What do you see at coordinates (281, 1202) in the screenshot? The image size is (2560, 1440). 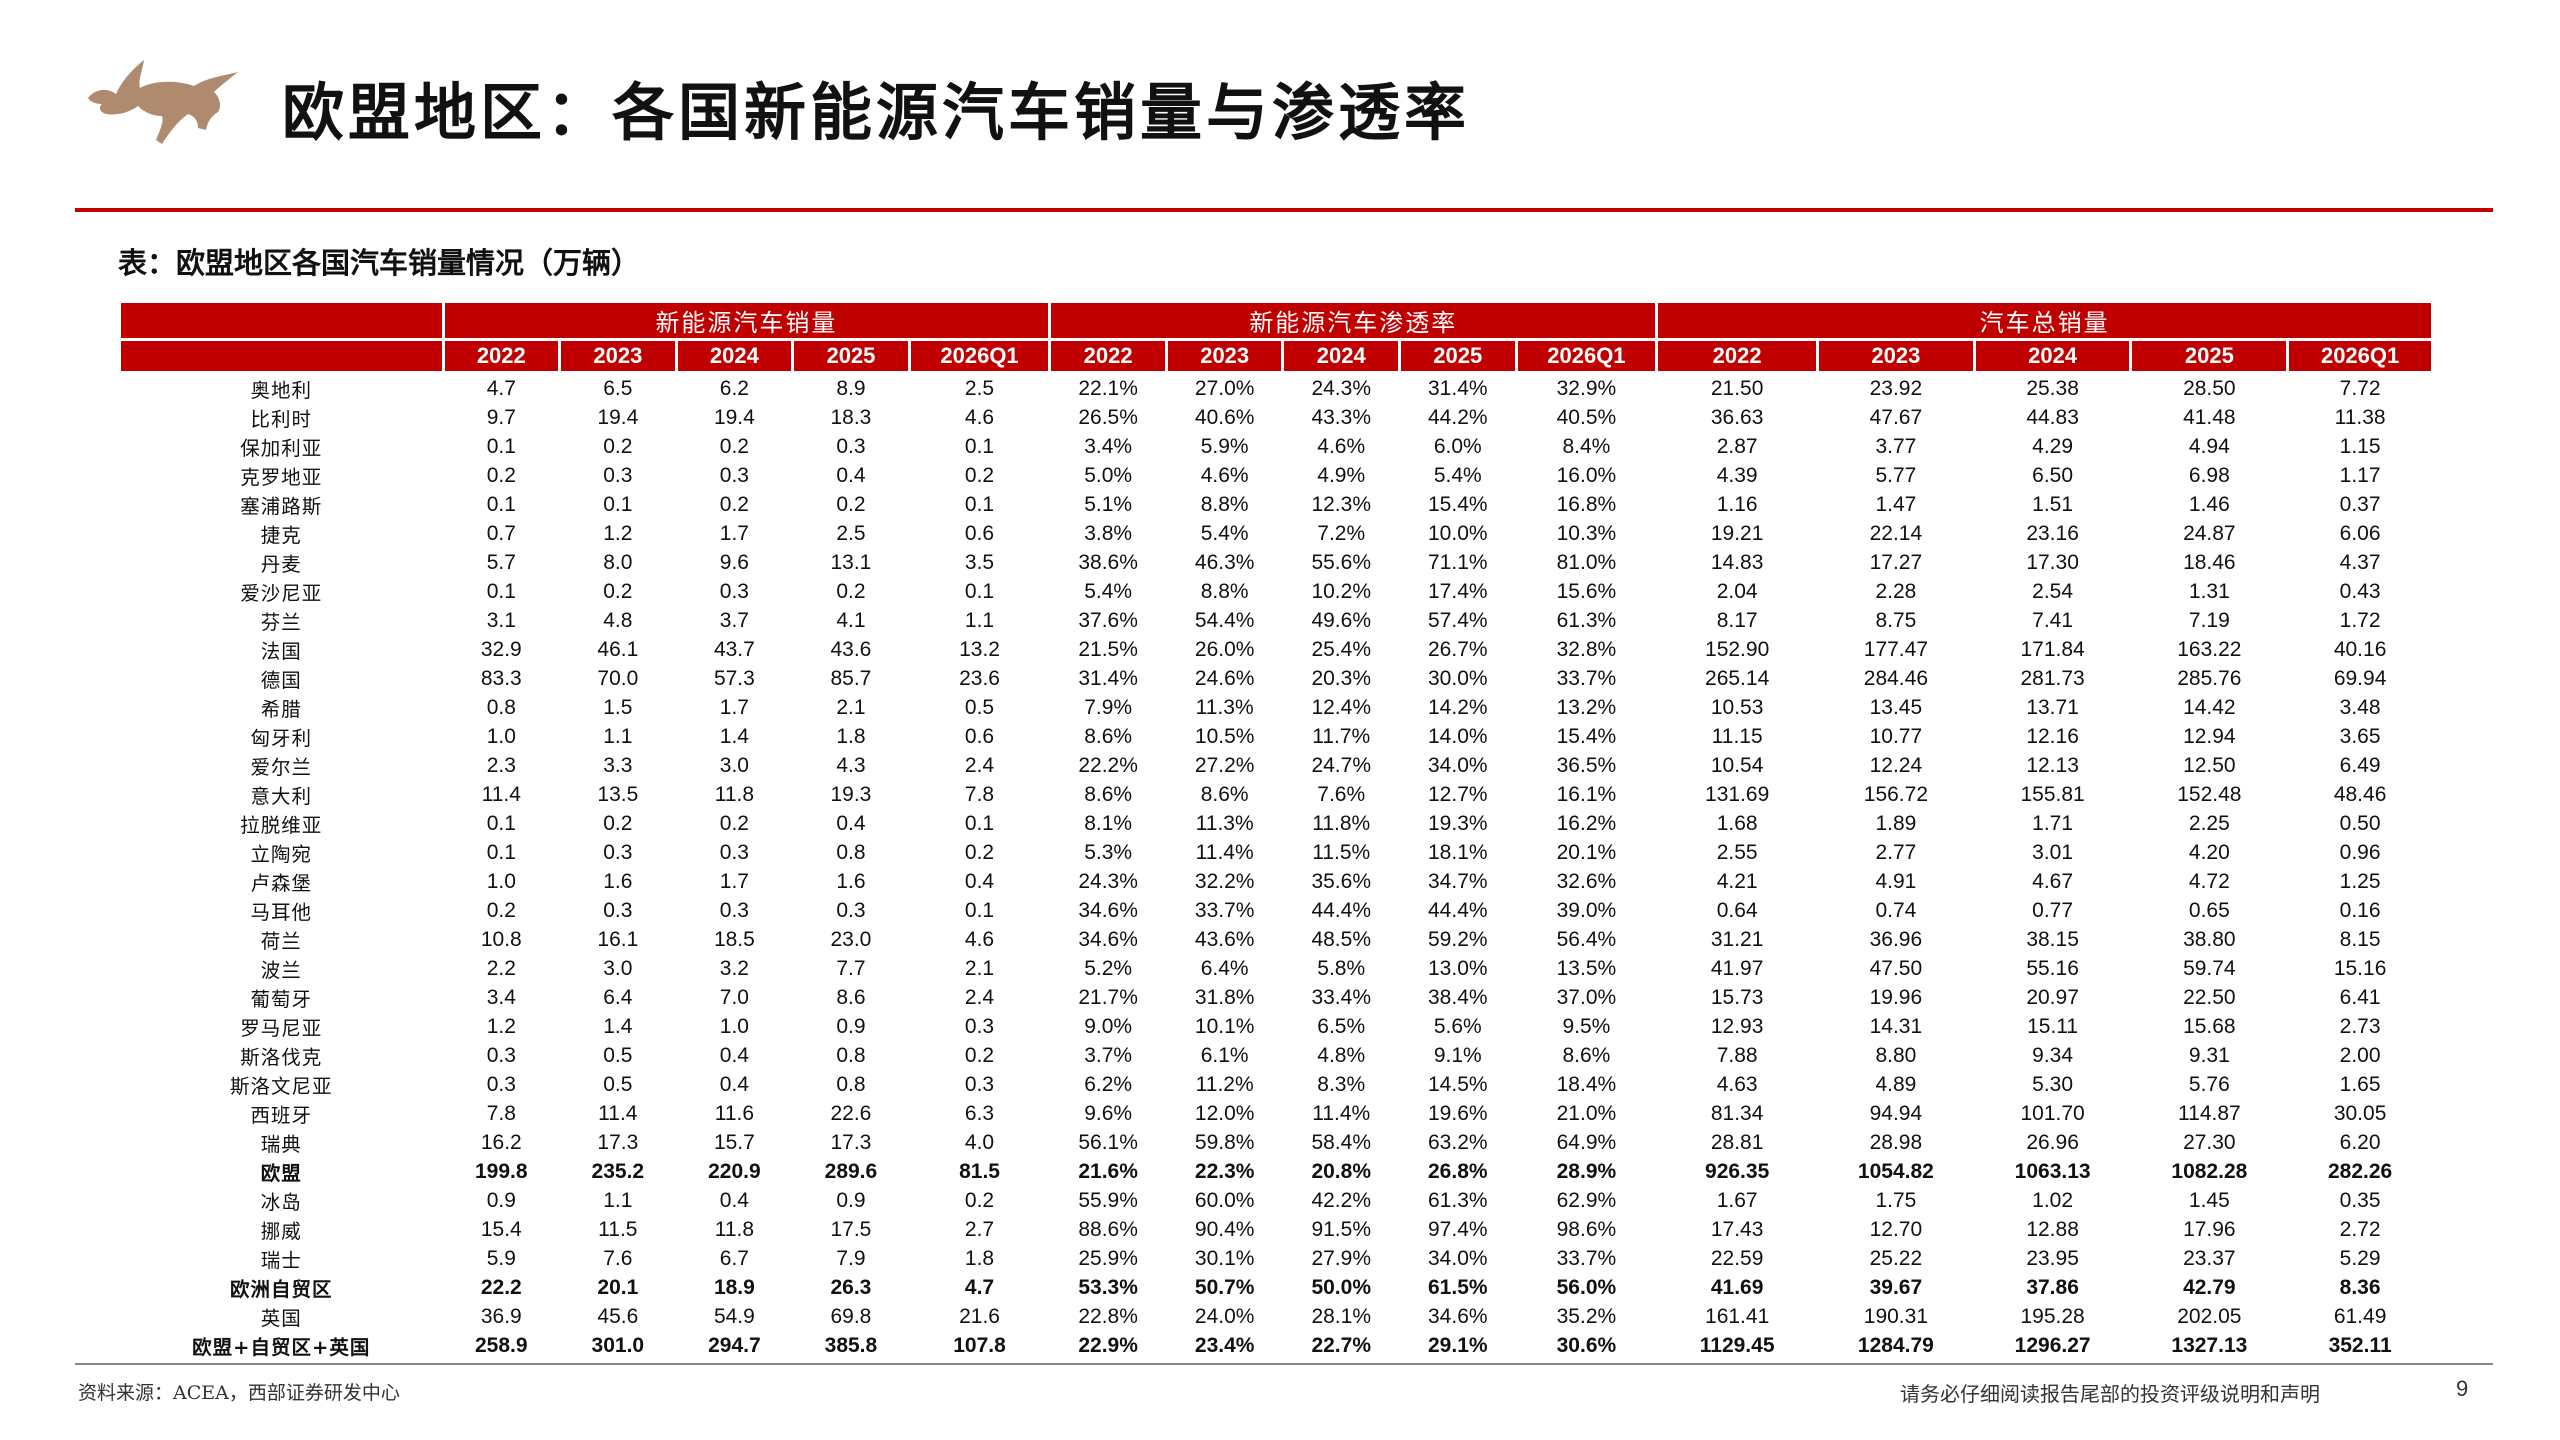 I see `country-cell: 冰岛` at bounding box center [281, 1202].